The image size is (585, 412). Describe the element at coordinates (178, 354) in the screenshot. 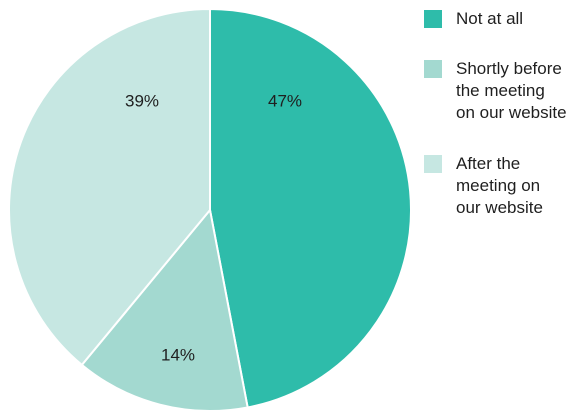

I see `pie-data-label: 14%` at that location.